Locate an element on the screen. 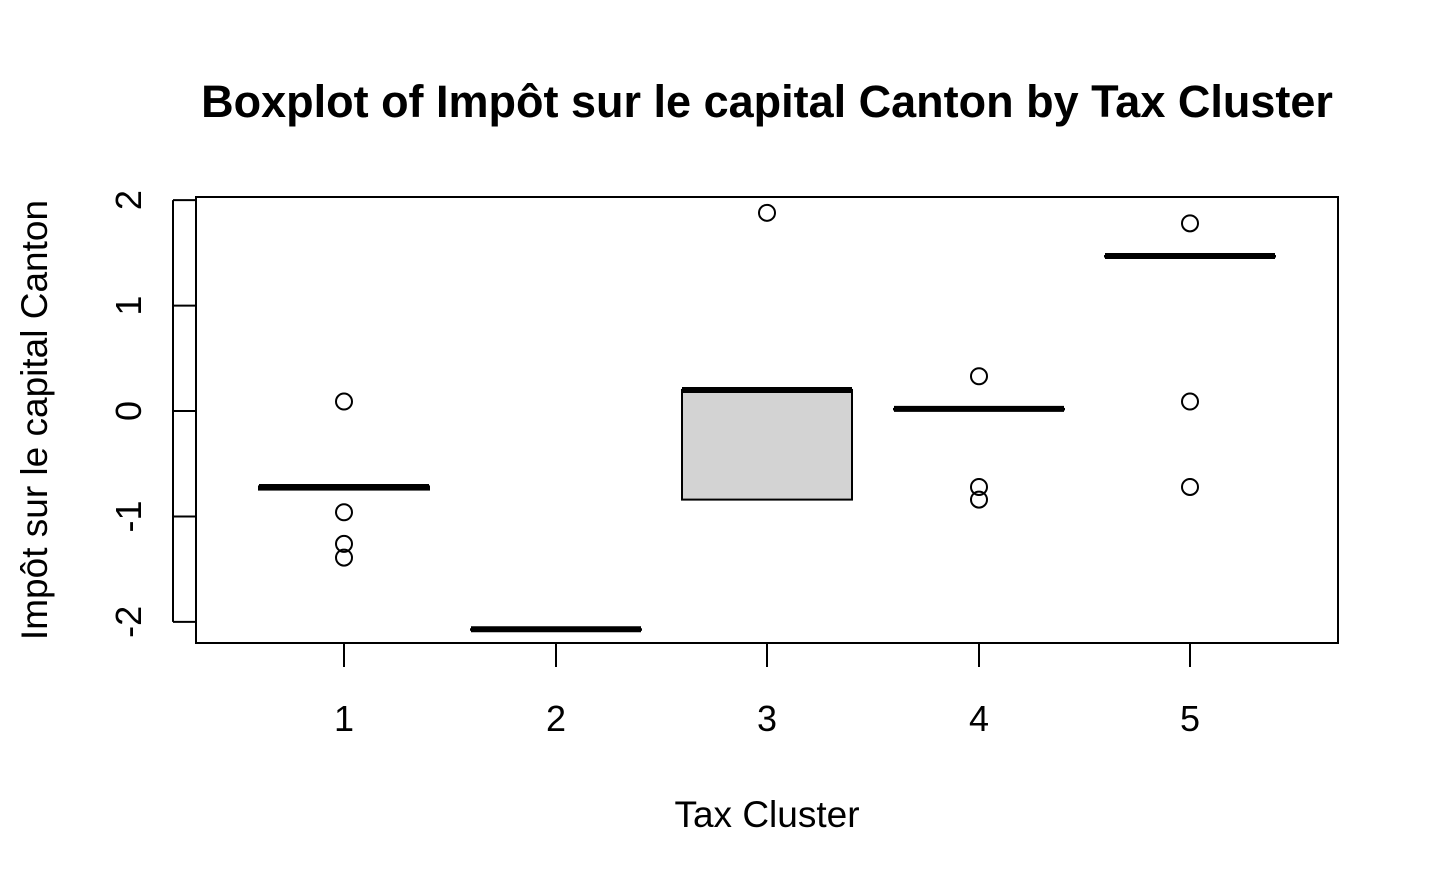  y-tick-label: 0 is located at coordinates (128, 411).